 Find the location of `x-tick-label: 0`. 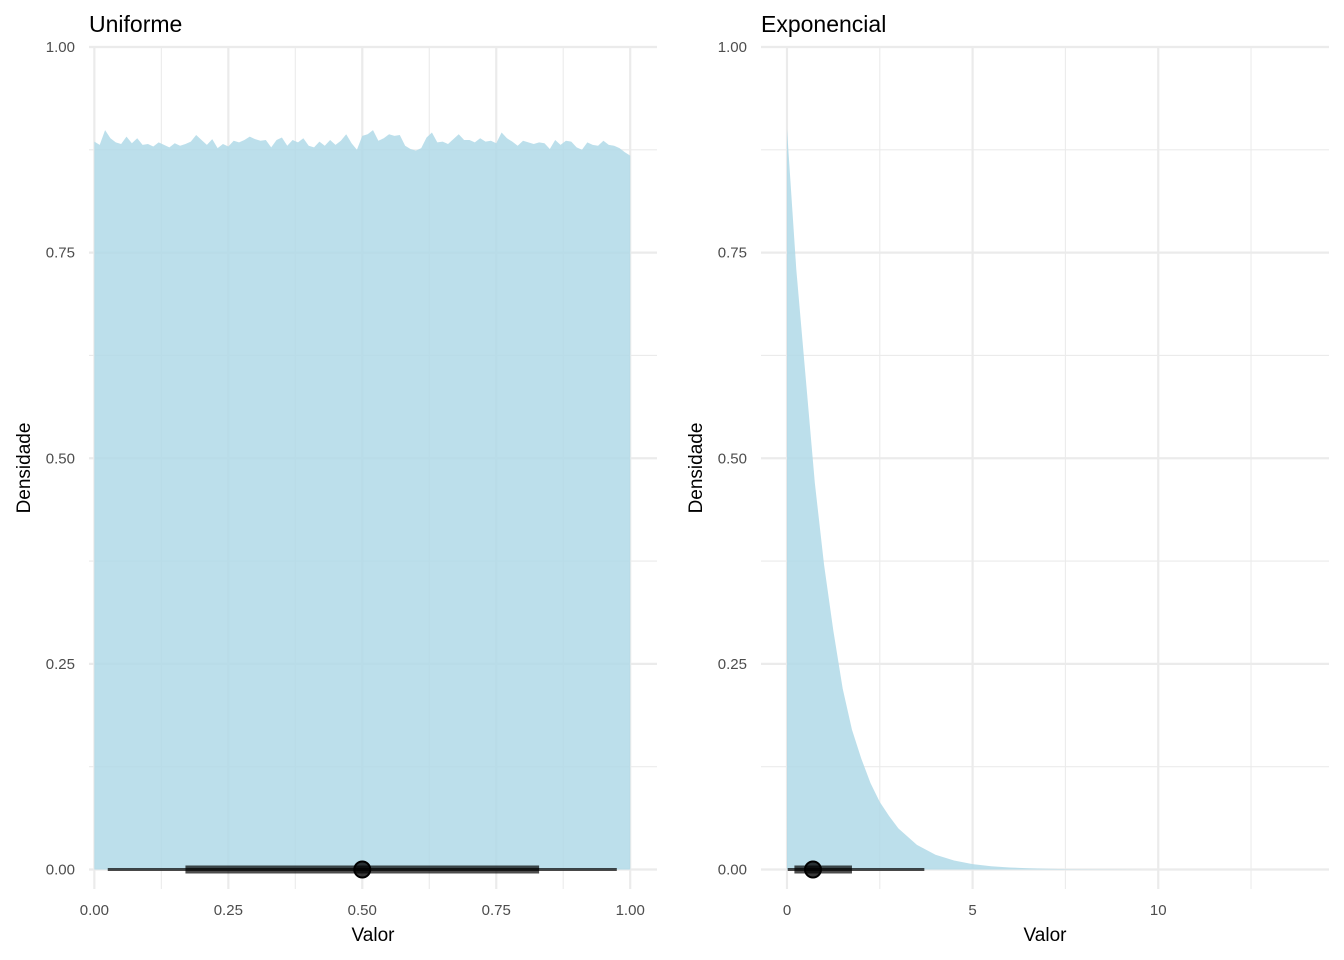

x-tick-label: 0 is located at coordinates (787, 910).